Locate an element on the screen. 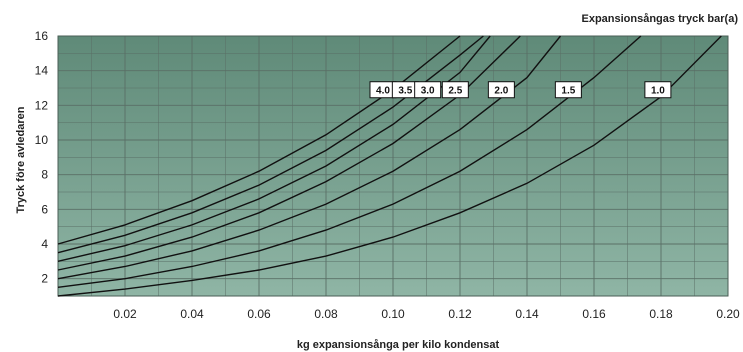 Image resolution: width=743 pixels, height=352 pixels. y-tick-label: 12 is located at coordinates (42, 105).